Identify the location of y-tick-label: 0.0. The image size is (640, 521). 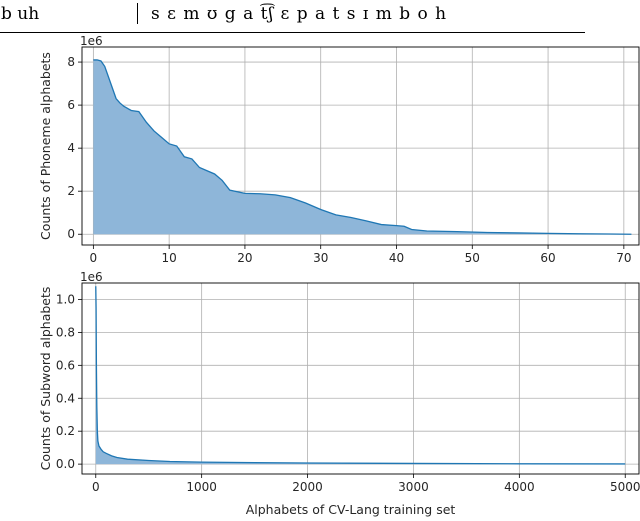
(65, 464).